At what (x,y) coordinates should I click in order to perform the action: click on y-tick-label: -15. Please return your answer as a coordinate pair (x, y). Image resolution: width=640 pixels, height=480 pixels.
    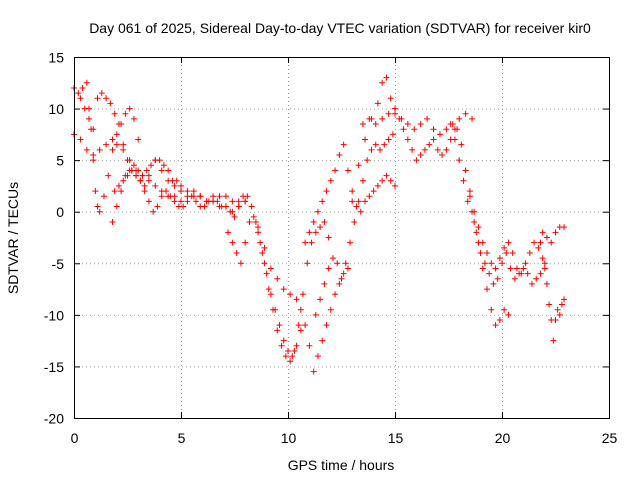
    Looking at the image, I should click on (54, 367).